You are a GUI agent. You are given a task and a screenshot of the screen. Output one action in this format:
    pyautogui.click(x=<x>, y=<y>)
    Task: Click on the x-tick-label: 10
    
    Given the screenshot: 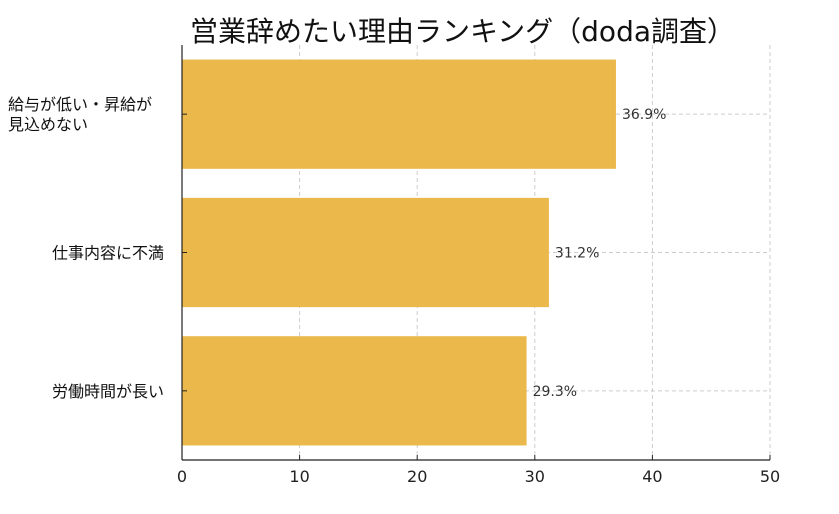 What is the action you would take?
    pyautogui.click(x=299, y=476)
    